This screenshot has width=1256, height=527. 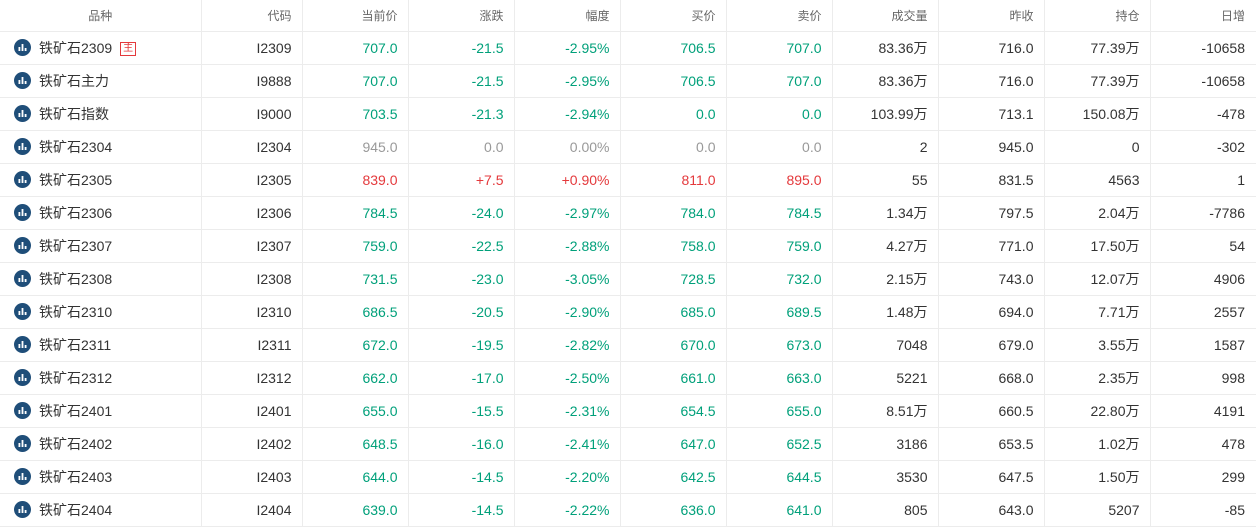 What do you see at coordinates (76, 312) in the screenshot?
I see `contract-name: 铁矿石2310` at bounding box center [76, 312].